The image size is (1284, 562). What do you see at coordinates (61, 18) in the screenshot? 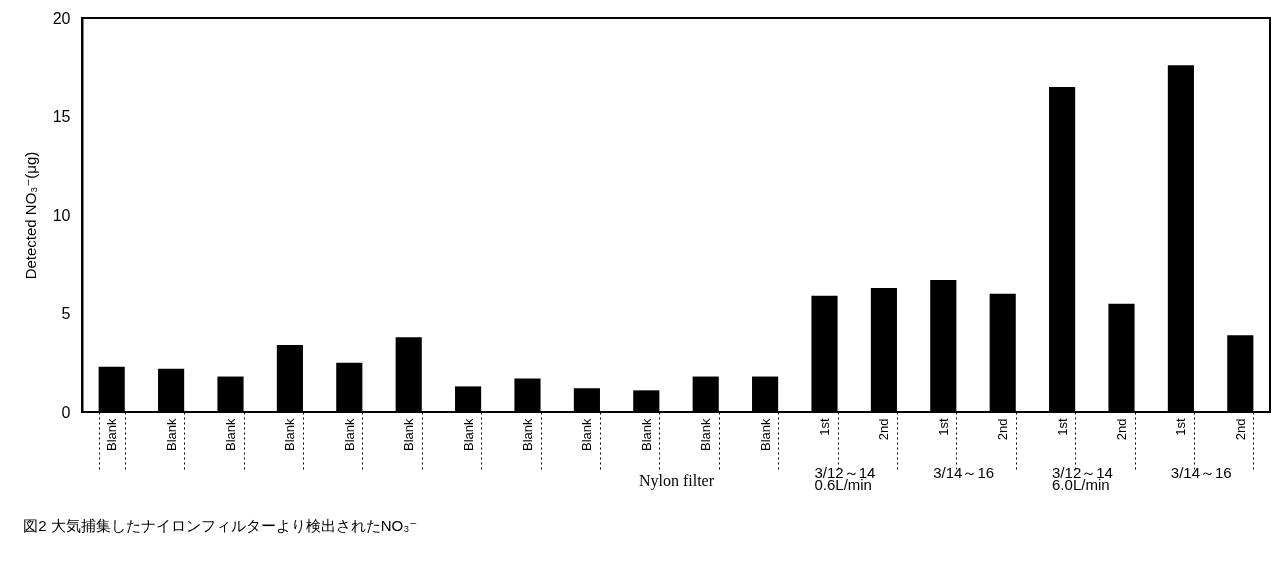
I see `y-tick-label: 20` at bounding box center [61, 18].